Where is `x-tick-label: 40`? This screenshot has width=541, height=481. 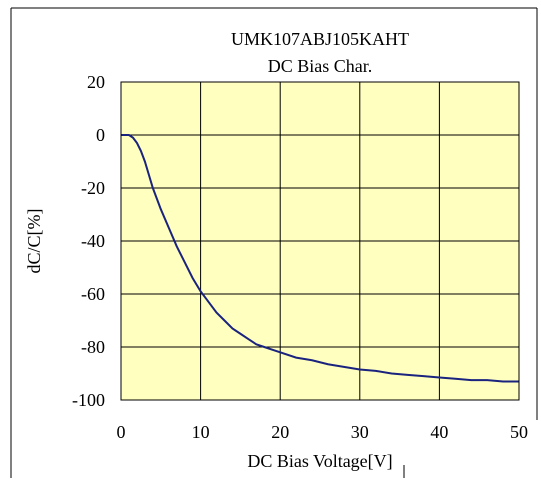 x-tick-label: 40 is located at coordinates (439, 432).